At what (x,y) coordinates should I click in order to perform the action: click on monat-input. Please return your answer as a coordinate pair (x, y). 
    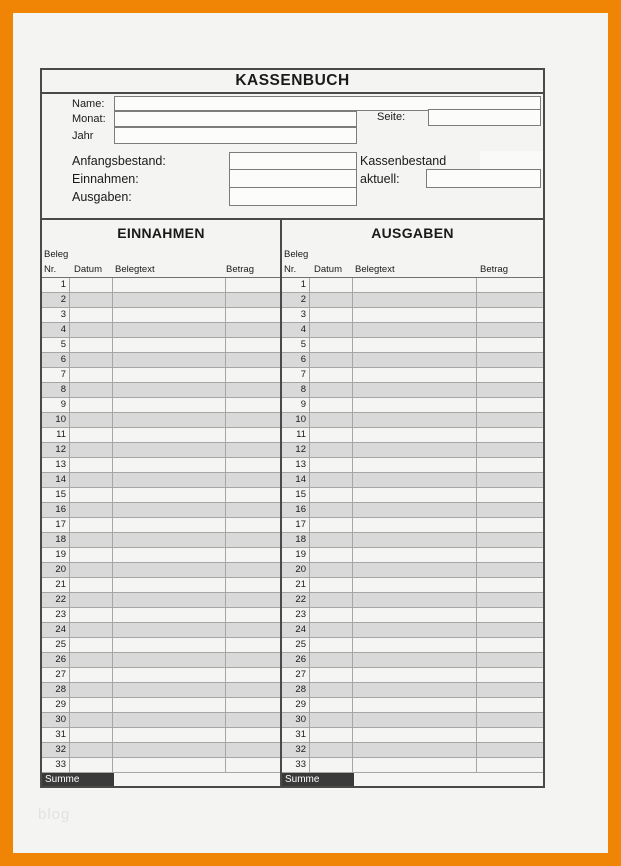
    Looking at the image, I should click on (235, 119).